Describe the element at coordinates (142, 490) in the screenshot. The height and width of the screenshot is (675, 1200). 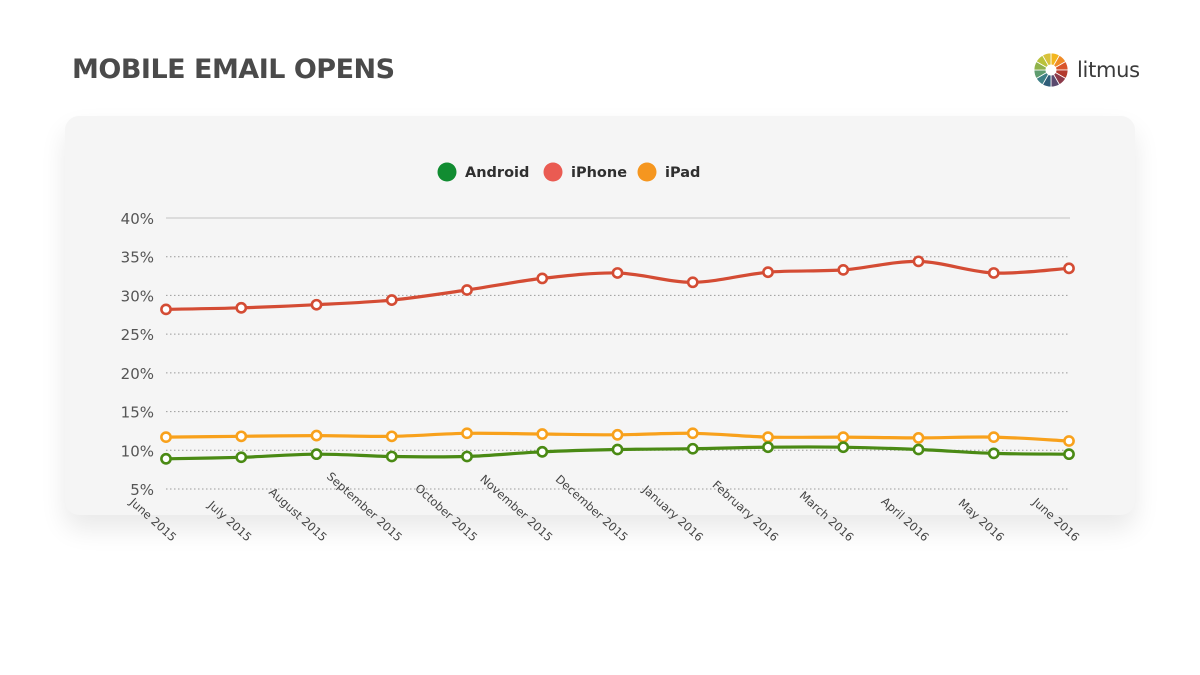
I see `y-tick-label: 5%` at that location.